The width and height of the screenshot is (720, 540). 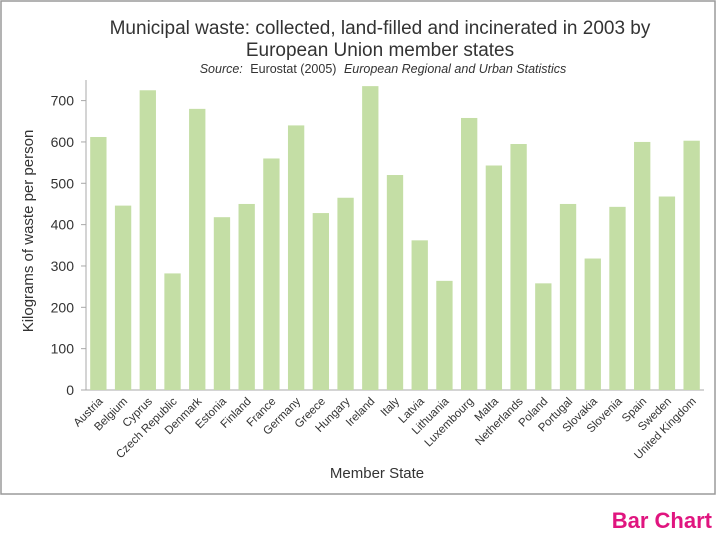 I want to click on bar-denmark, so click(x=197, y=249).